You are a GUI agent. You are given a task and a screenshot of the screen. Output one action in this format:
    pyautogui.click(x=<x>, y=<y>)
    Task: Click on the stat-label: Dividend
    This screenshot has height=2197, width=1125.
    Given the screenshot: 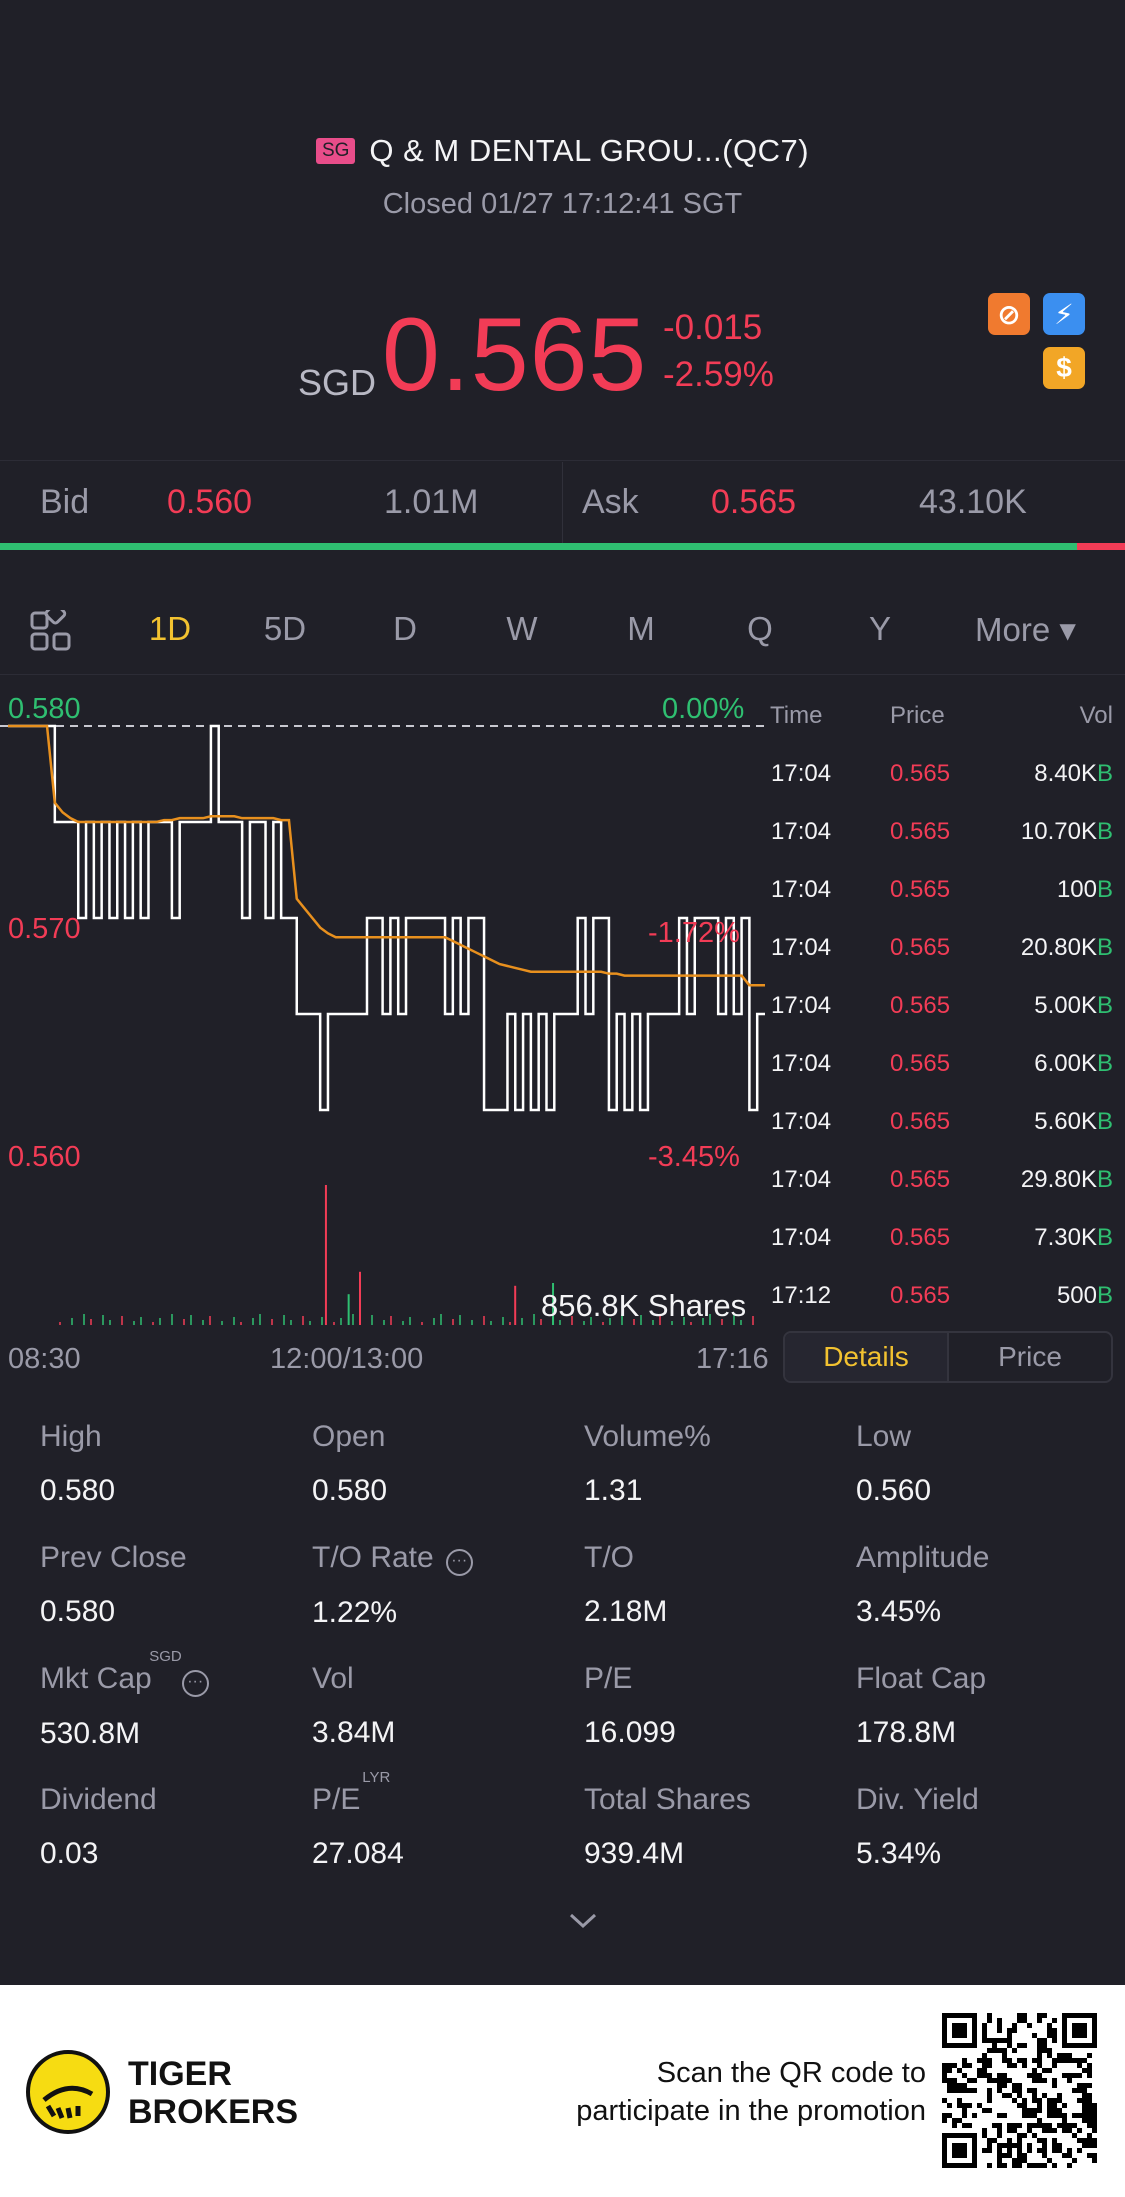 What is the action you would take?
    pyautogui.click(x=98, y=1799)
    